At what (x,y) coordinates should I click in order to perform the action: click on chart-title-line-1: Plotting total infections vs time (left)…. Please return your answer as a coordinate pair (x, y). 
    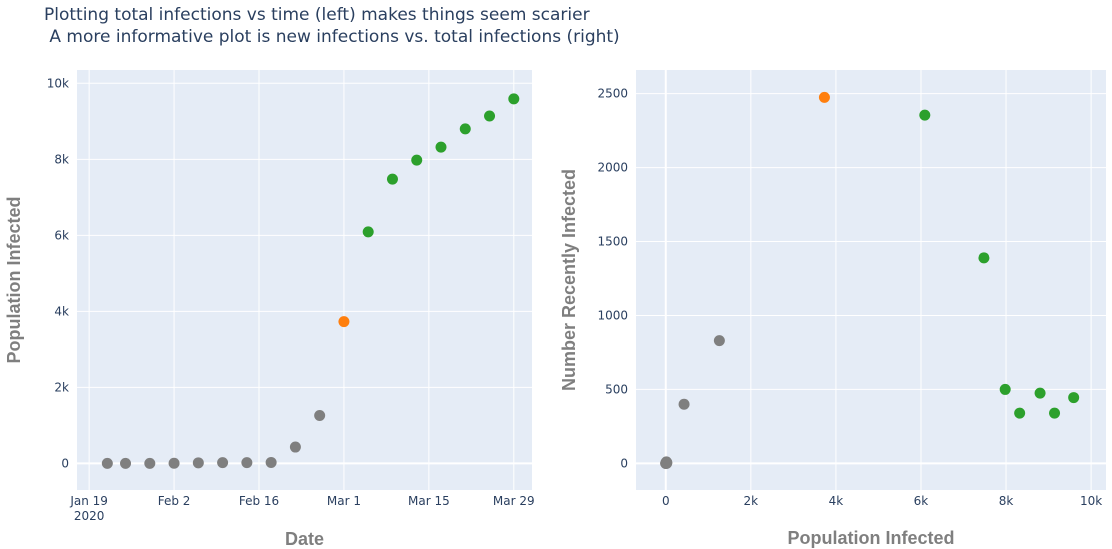
    Looking at the image, I should click on (317, 15).